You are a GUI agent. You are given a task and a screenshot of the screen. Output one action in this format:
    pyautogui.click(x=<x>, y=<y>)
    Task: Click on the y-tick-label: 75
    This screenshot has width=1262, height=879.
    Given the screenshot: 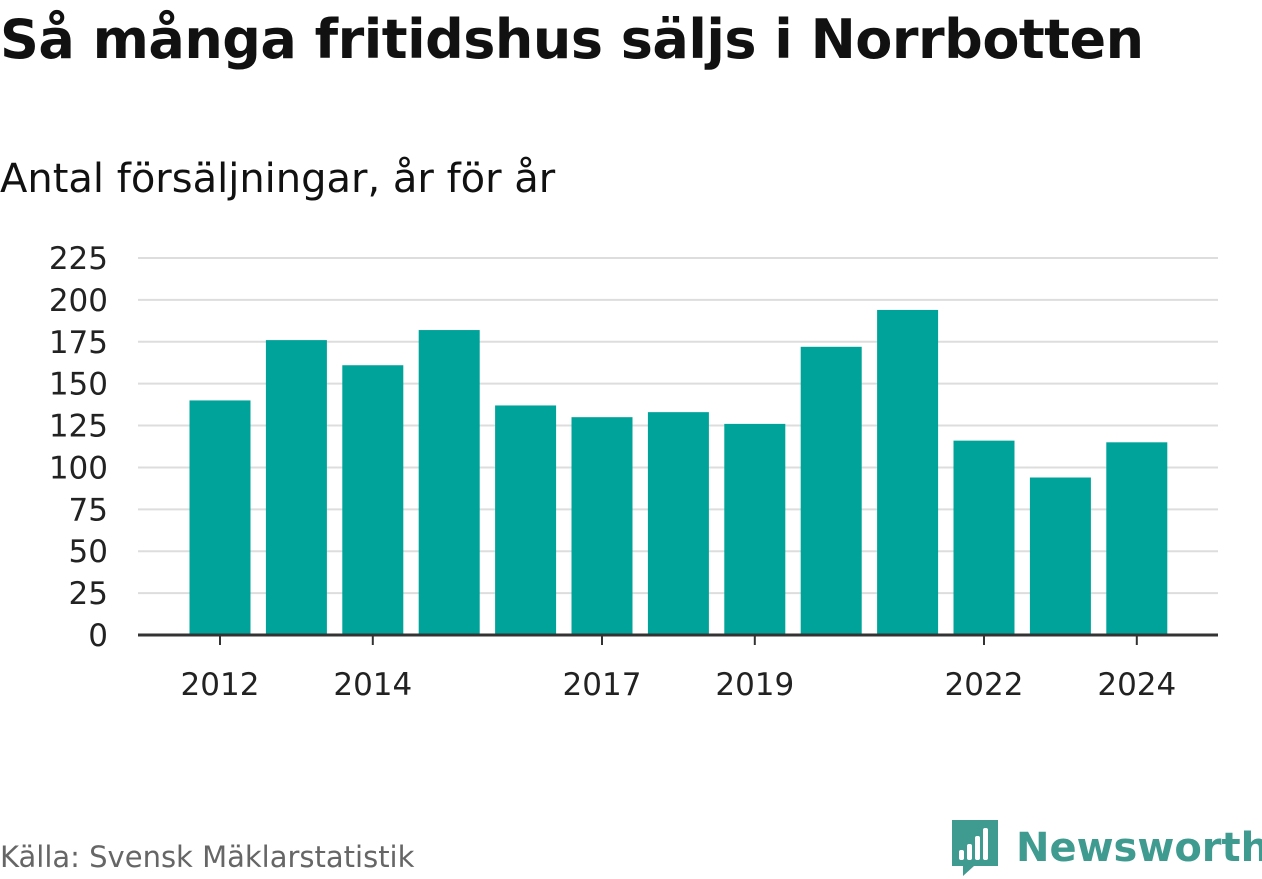 What is the action you would take?
    pyautogui.click(x=88, y=510)
    